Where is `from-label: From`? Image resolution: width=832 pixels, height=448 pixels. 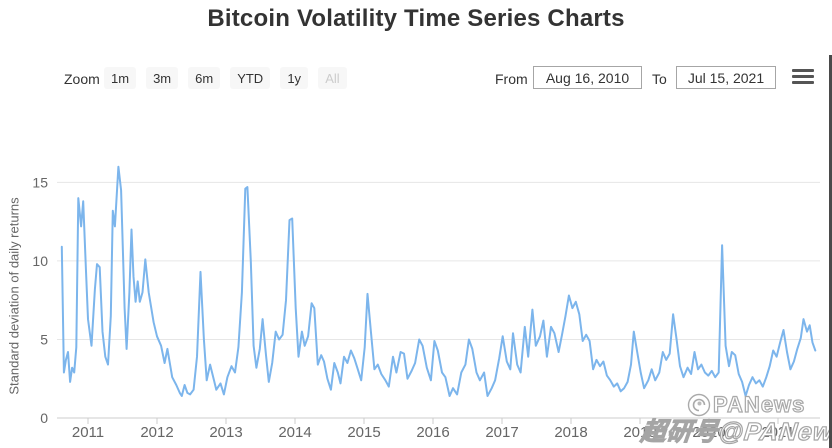
from-label: From is located at coordinates (511, 79).